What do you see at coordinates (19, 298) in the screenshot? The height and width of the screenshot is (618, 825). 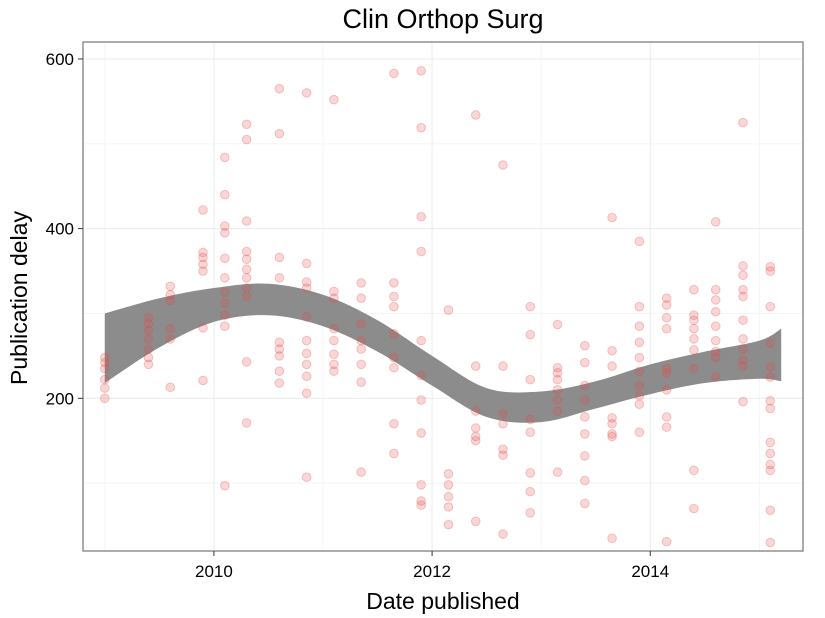 I see `y-axis-title: Publication delay` at bounding box center [19, 298].